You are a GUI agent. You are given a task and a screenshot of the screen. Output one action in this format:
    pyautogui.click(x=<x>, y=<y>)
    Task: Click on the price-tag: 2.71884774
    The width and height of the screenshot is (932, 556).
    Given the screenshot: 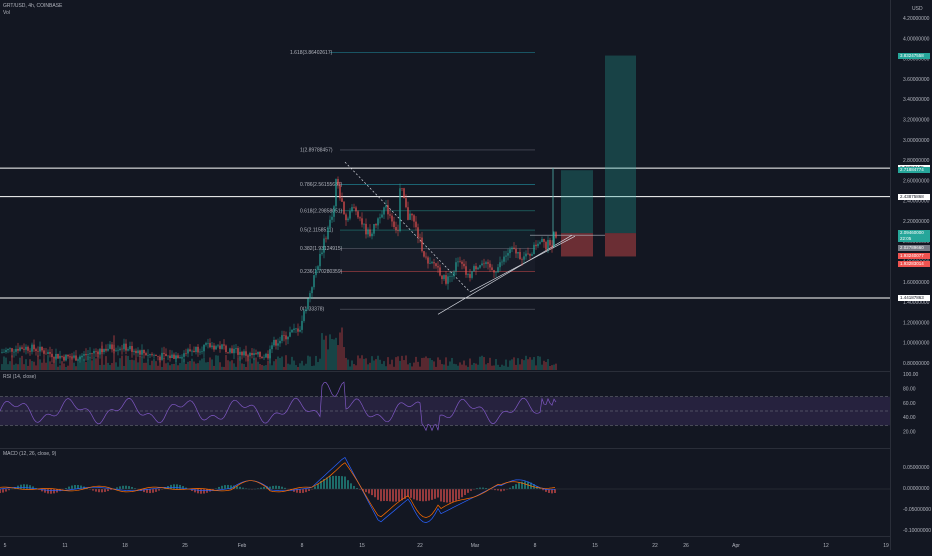 What is the action you would take?
    pyautogui.click(x=914, y=170)
    